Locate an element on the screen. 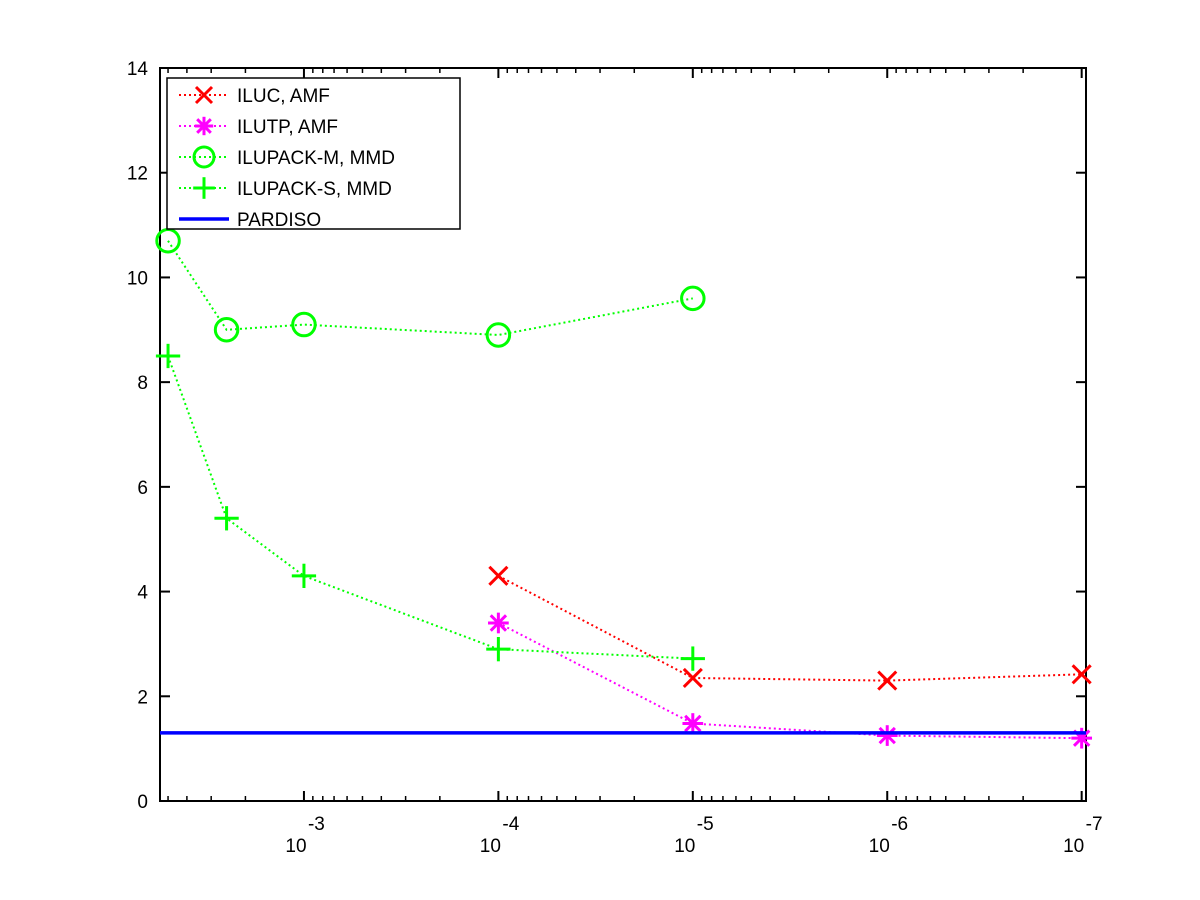 Image resolution: width=1200 pixels, height=900 pixels. legend-entry: PARDISO is located at coordinates (250, 220).